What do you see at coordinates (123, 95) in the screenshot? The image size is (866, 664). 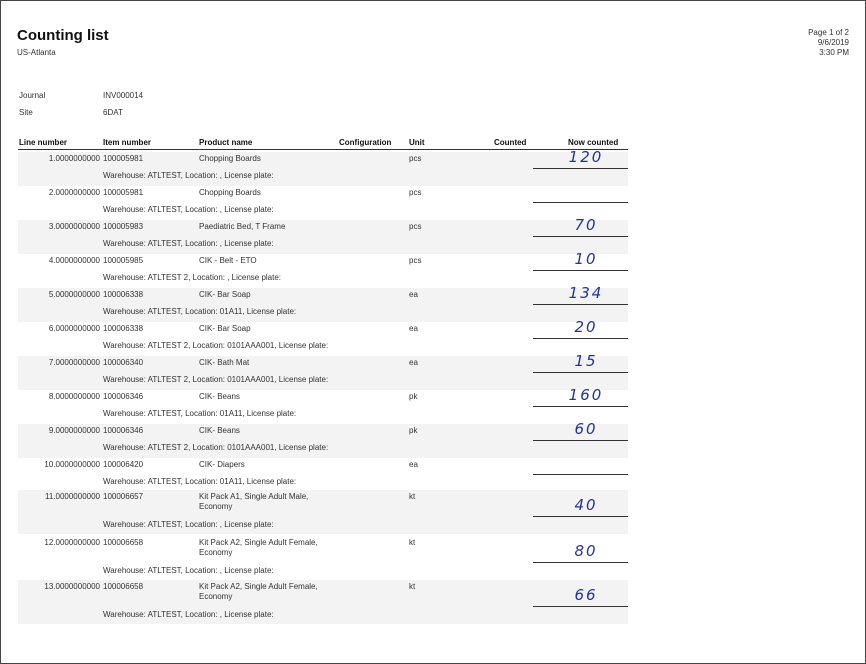 I see `journal-value: INV000014` at bounding box center [123, 95].